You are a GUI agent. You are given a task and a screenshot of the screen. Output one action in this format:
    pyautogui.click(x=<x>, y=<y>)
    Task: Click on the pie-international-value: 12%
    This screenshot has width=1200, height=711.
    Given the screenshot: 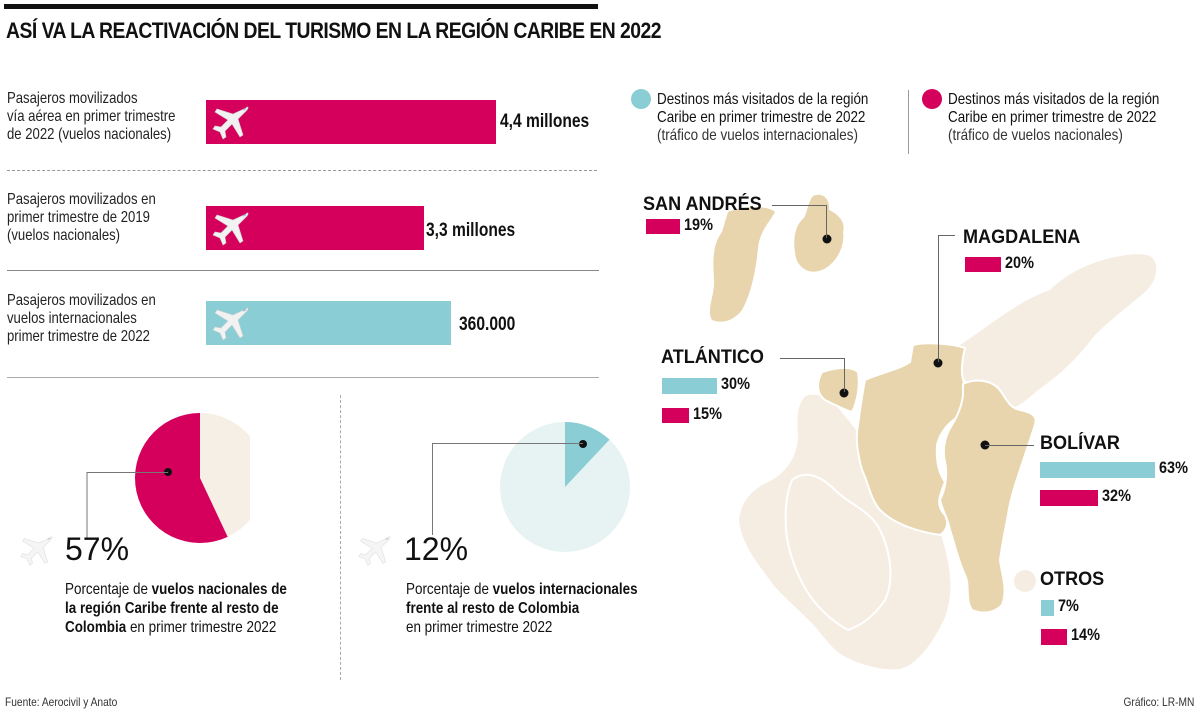 What is the action you would take?
    pyautogui.click(x=436, y=549)
    